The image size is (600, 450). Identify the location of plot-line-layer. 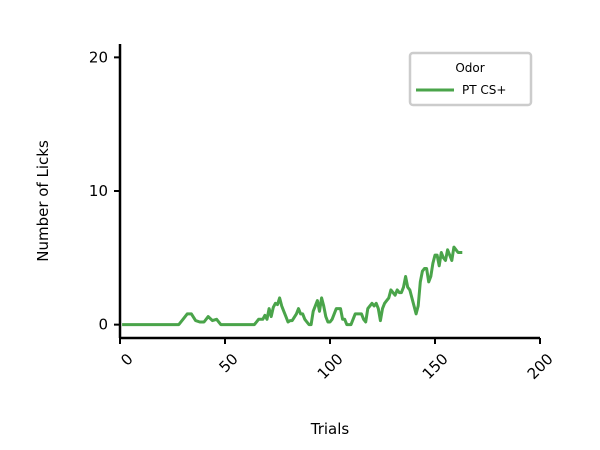
(292, 286).